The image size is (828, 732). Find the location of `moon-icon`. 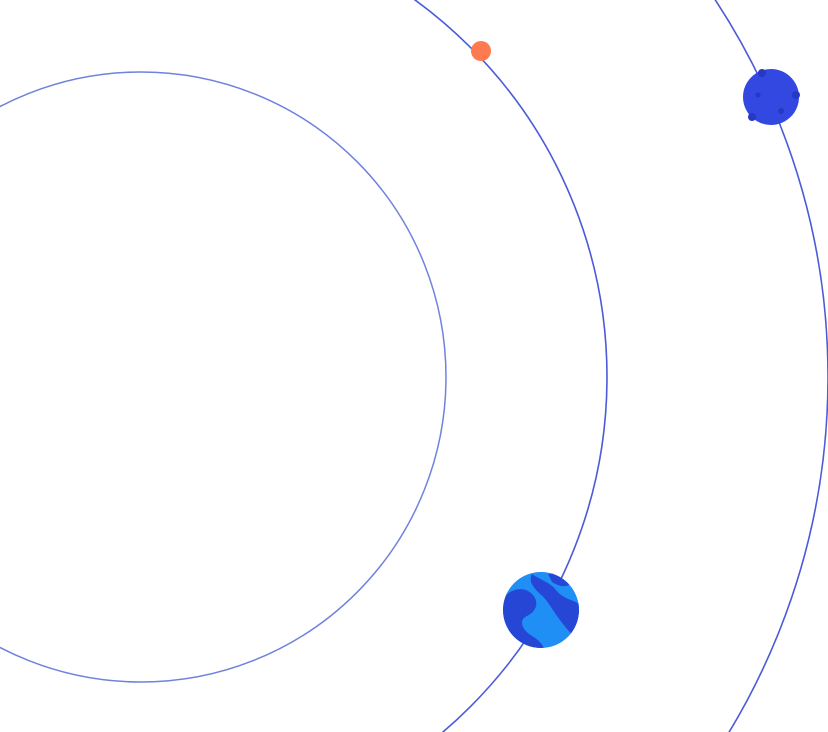

moon-icon is located at coordinates (771, 97).